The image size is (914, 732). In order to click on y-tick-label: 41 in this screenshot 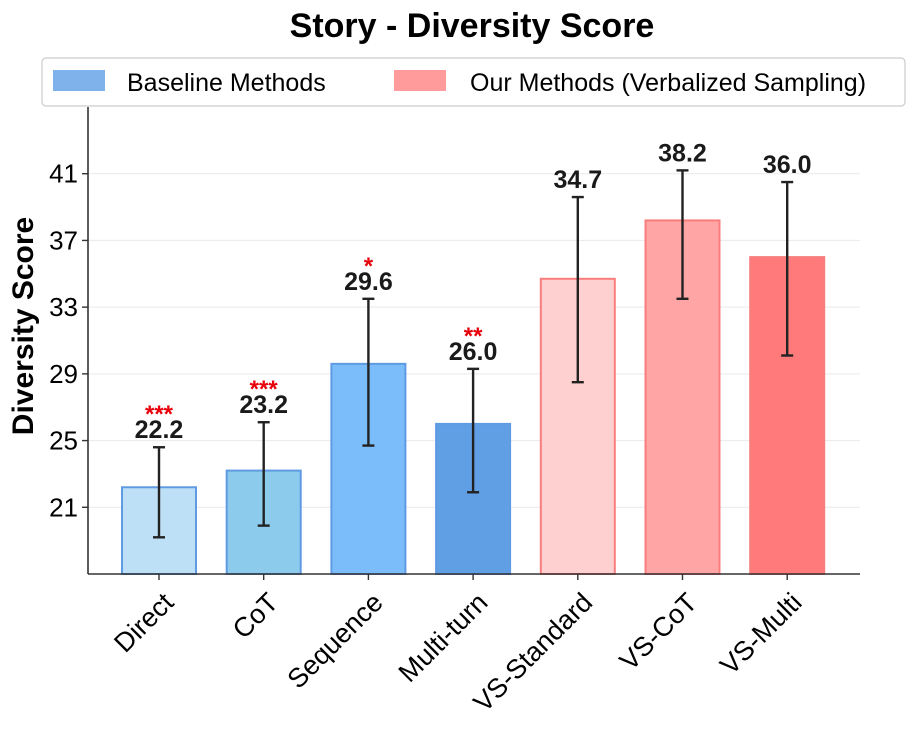, I will do `click(63, 174)`.